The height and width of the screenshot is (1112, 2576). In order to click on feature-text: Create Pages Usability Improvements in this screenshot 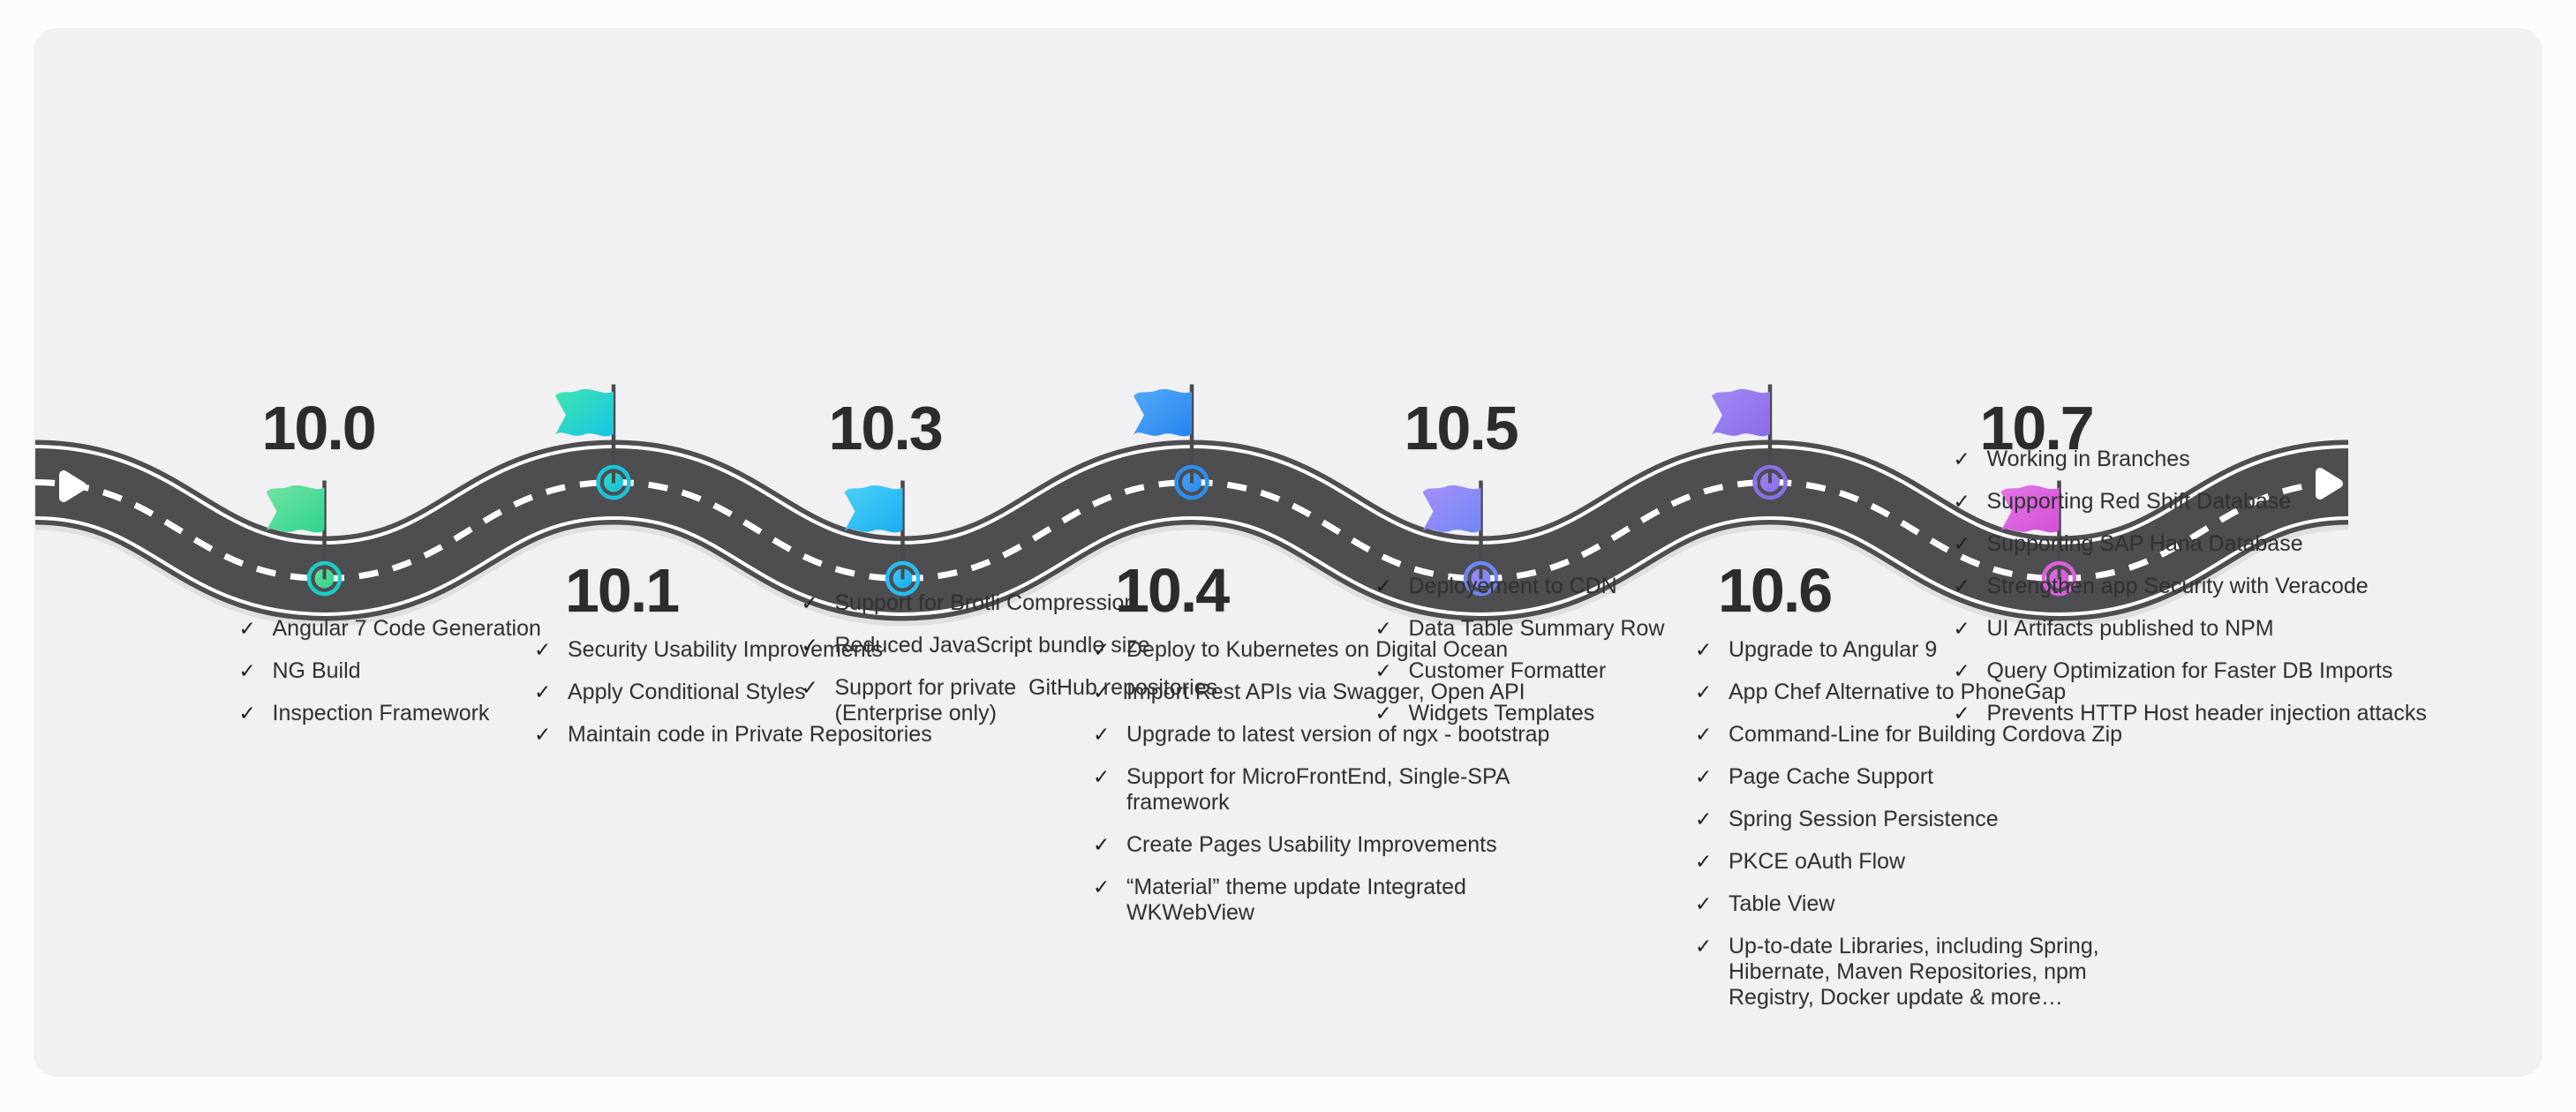, I will do `click(1312, 844)`.